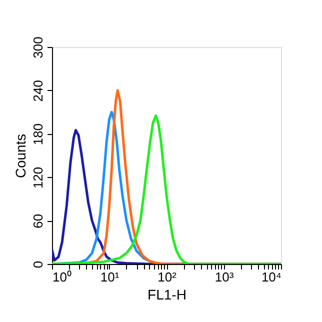 The height and width of the screenshot is (322, 322). What do you see at coordinates (62, 277) in the screenshot?
I see `x-tick-label: 10⁰` at bounding box center [62, 277].